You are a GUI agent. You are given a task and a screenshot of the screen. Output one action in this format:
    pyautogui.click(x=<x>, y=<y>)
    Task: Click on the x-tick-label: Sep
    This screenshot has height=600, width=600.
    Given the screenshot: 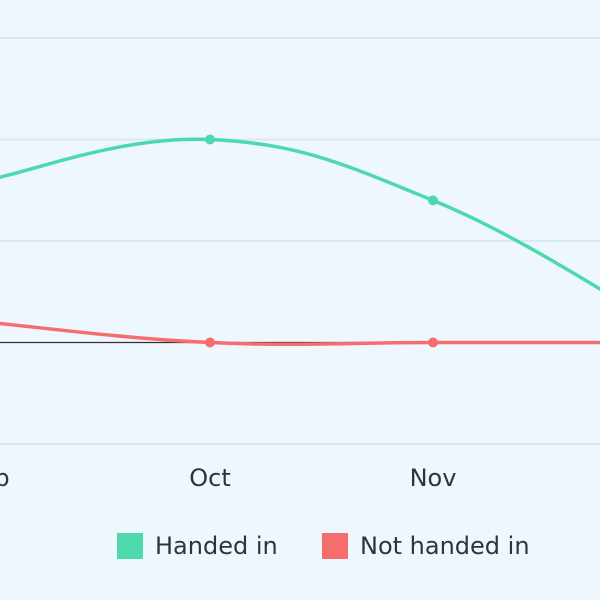 What is the action you would take?
    pyautogui.click(x=5, y=478)
    